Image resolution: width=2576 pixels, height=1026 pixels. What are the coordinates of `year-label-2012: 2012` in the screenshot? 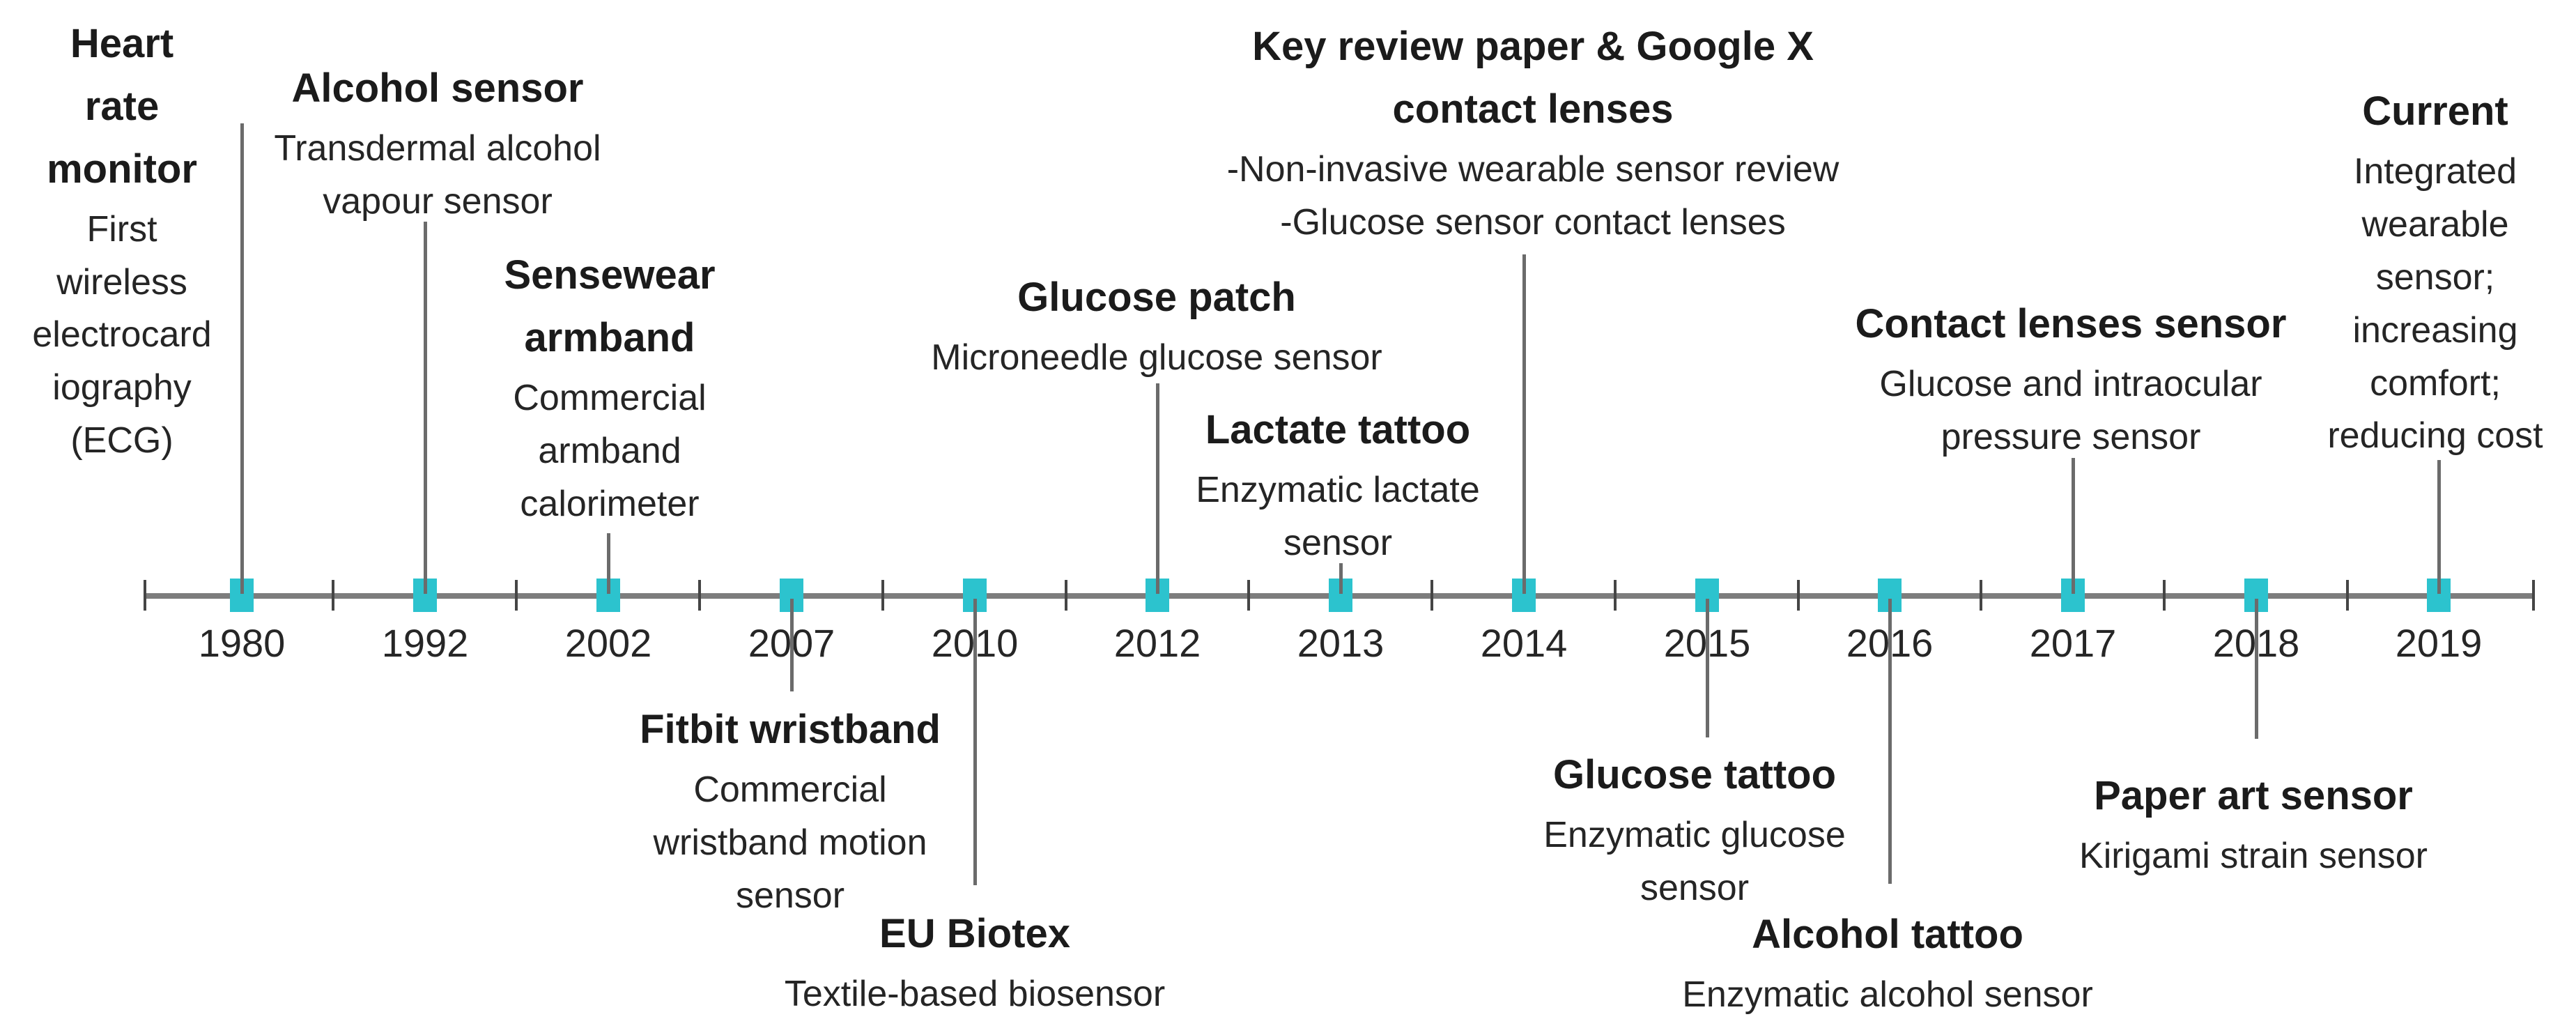 It's located at (1157, 643).